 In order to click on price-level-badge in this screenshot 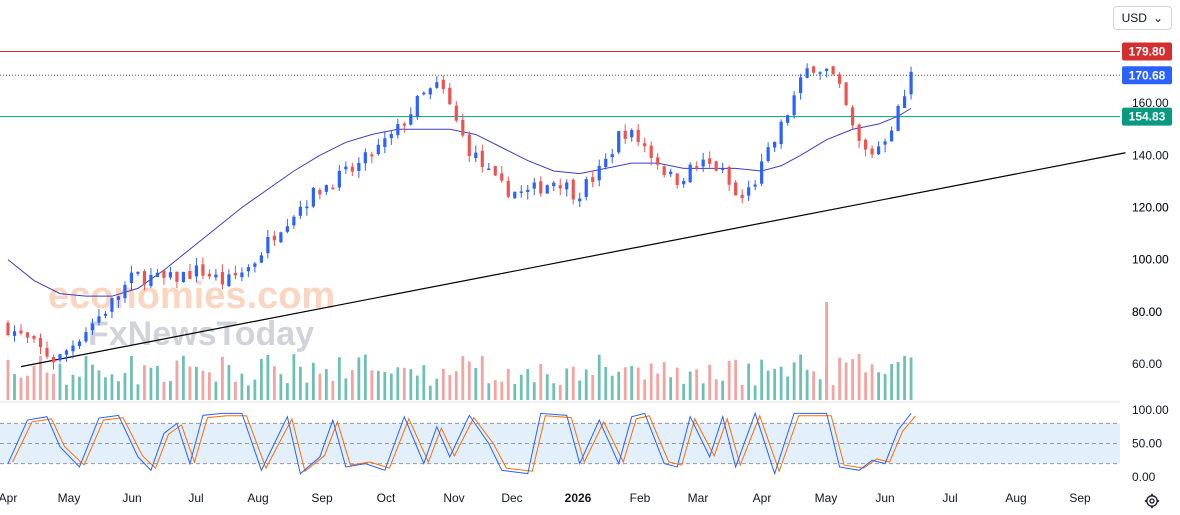, I will do `click(1147, 116)`.